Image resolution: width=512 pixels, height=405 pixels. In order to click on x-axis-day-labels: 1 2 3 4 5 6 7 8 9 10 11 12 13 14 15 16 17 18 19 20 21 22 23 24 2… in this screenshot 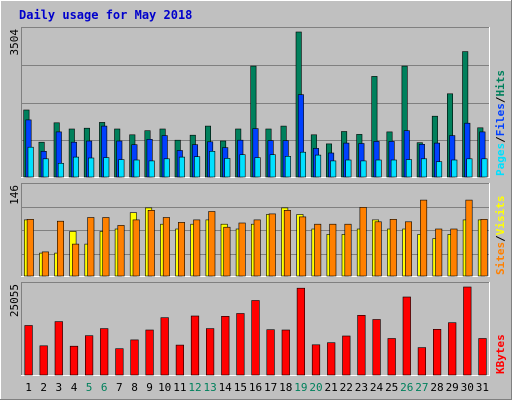, I will do `click(257, 387)`.